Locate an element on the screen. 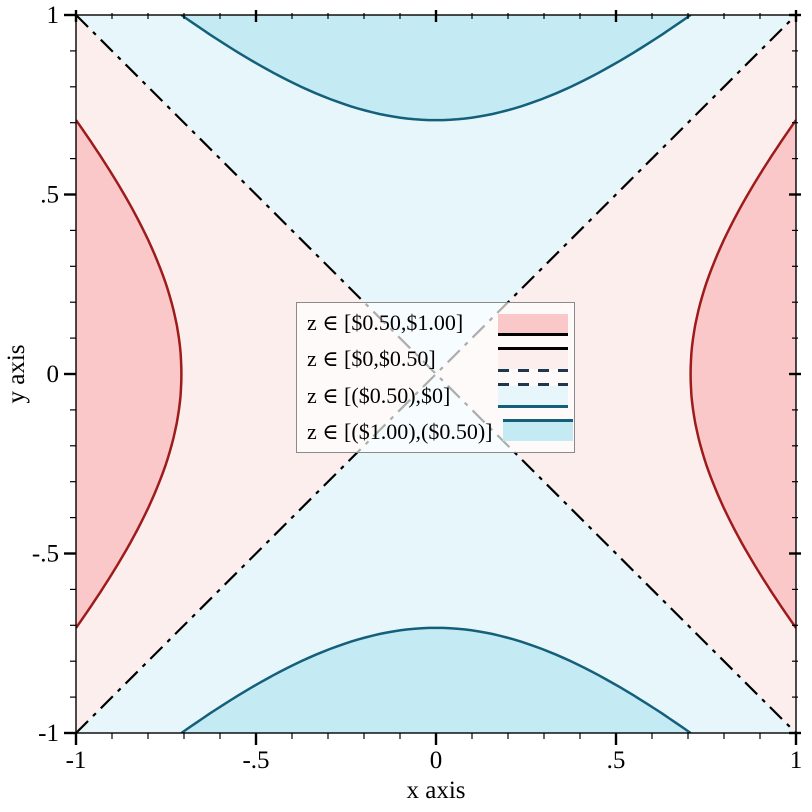 The width and height of the screenshot is (812, 812). legend-entry-label: z ∈ [($1.00),($0.50)] is located at coordinates (400, 431).